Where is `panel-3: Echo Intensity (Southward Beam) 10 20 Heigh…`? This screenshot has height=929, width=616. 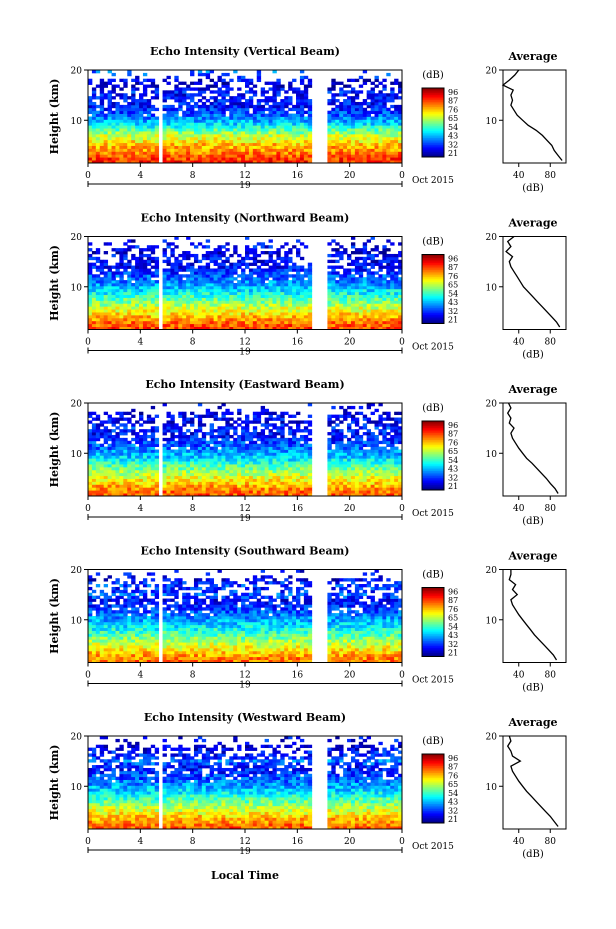
panel-3: Echo Intensity (Southward Beam) 10 20 Heigh… is located at coordinates (307, 619).